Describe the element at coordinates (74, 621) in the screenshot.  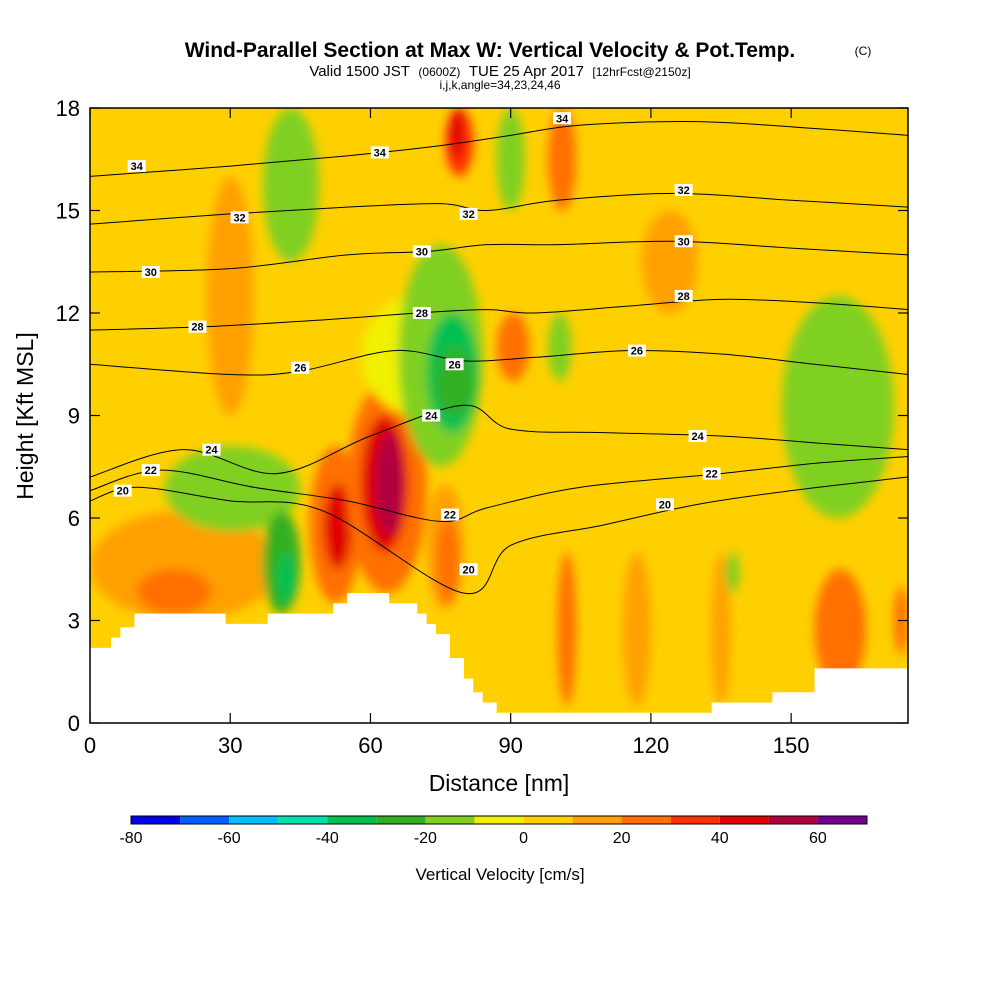
I see `y-tick-label: 3` at that location.